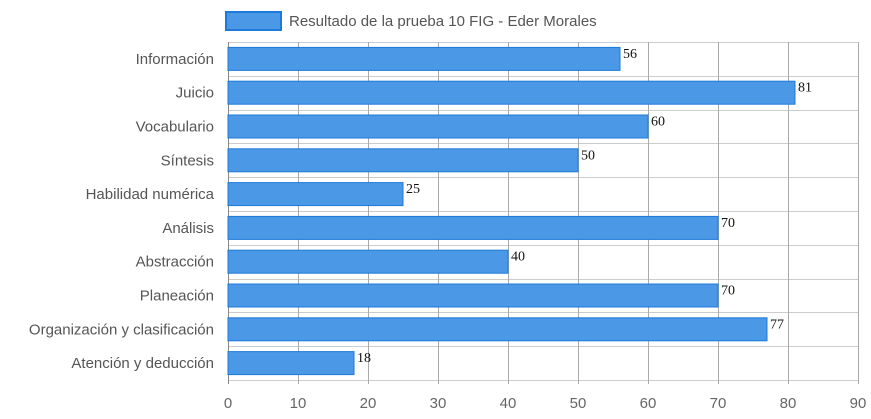 The image size is (871, 419). What do you see at coordinates (588, 155) in the screenshot?
I see `data-label: 50` at bounding box center [588, 155].